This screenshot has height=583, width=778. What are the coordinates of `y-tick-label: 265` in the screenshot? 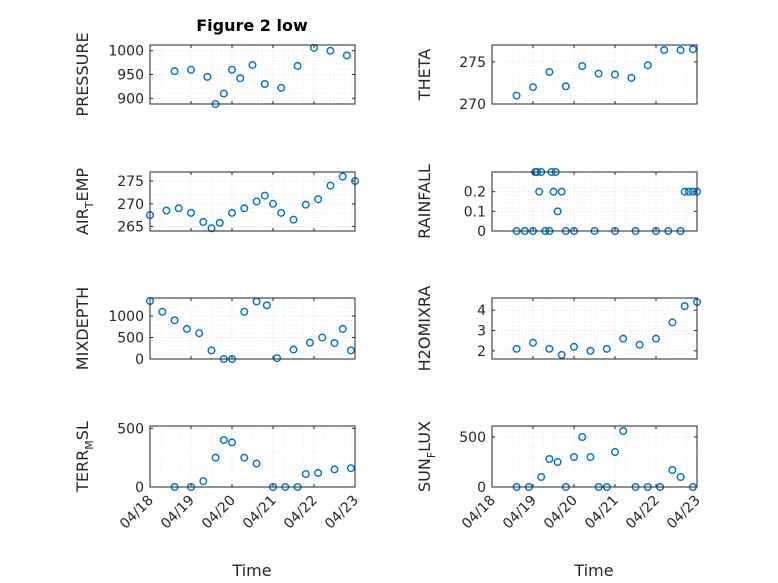 It's located at (130, 227).